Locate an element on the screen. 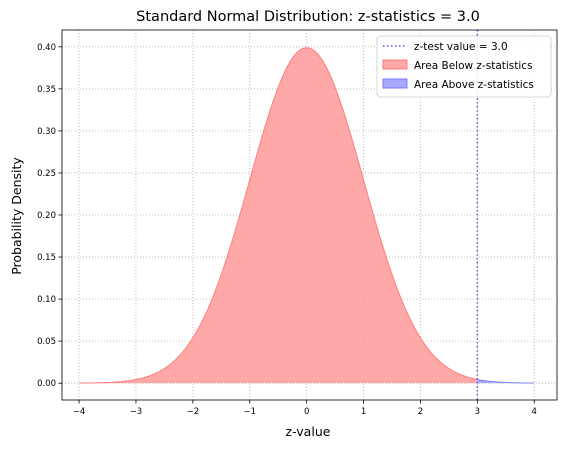 Image resolution: width=566 pixels, height=449 pixels. y-tick-label: 0.40 is located at coordinates (46, 48).